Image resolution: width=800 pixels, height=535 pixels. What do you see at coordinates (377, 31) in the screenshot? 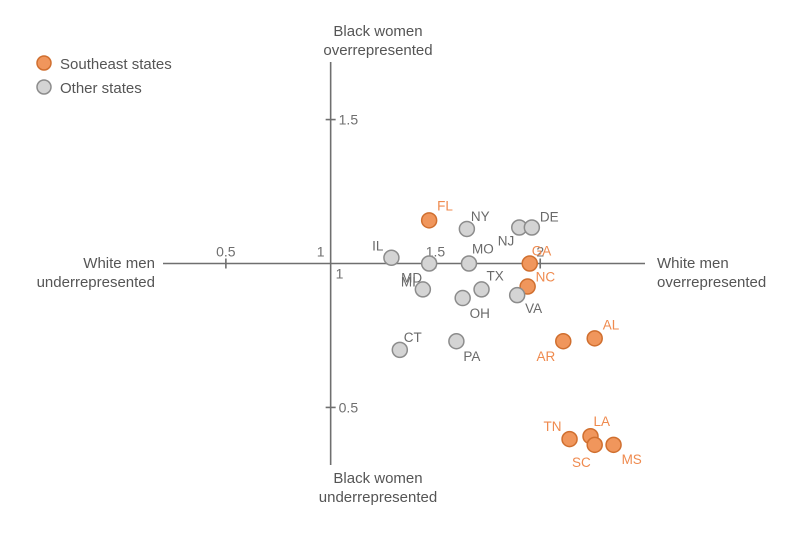
I see `y-axis-top-title-line1: Black women` at bounding box center [377, 31].